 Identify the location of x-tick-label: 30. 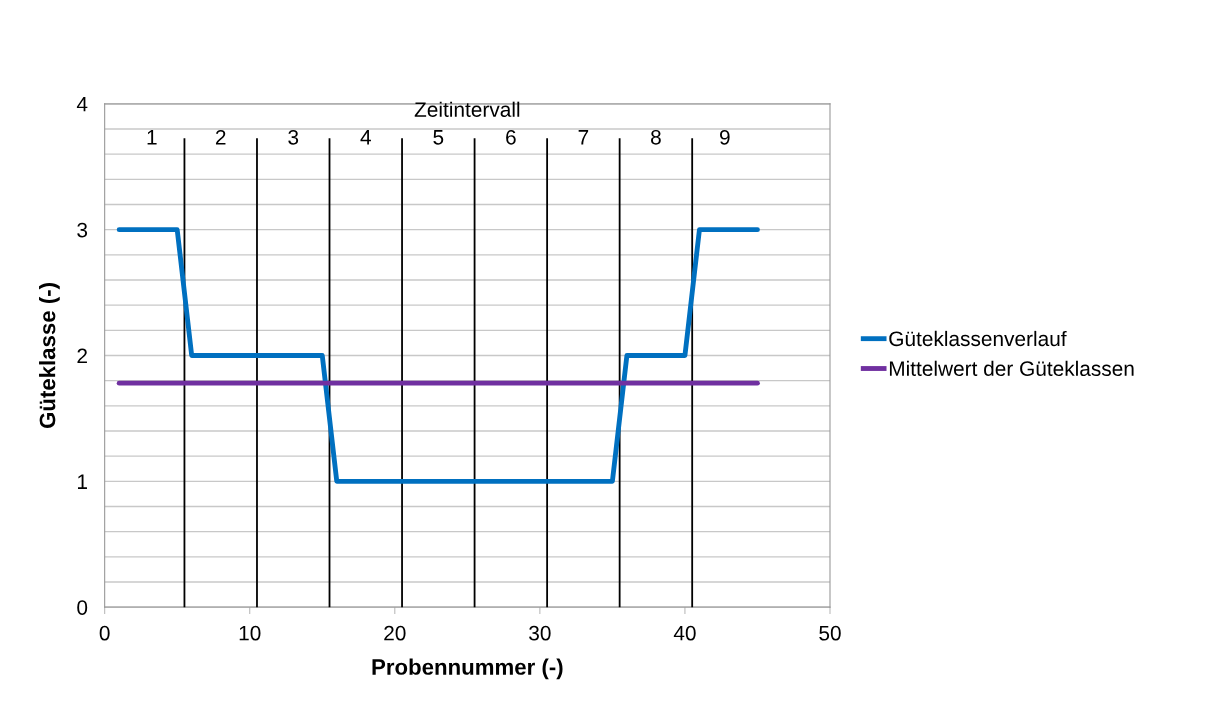
(540, 633).